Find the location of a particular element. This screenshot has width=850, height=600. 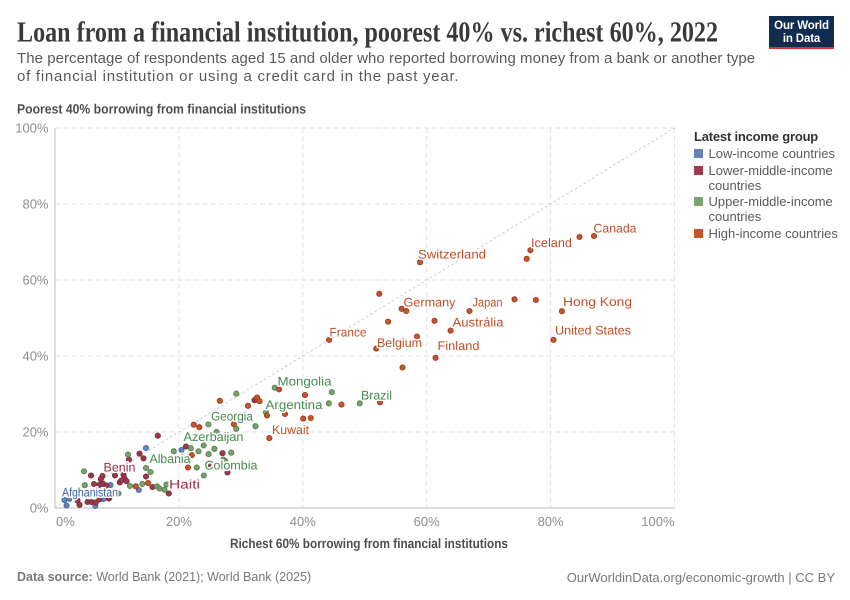

svg-text: Belgium is located at coordinates (399, 343).